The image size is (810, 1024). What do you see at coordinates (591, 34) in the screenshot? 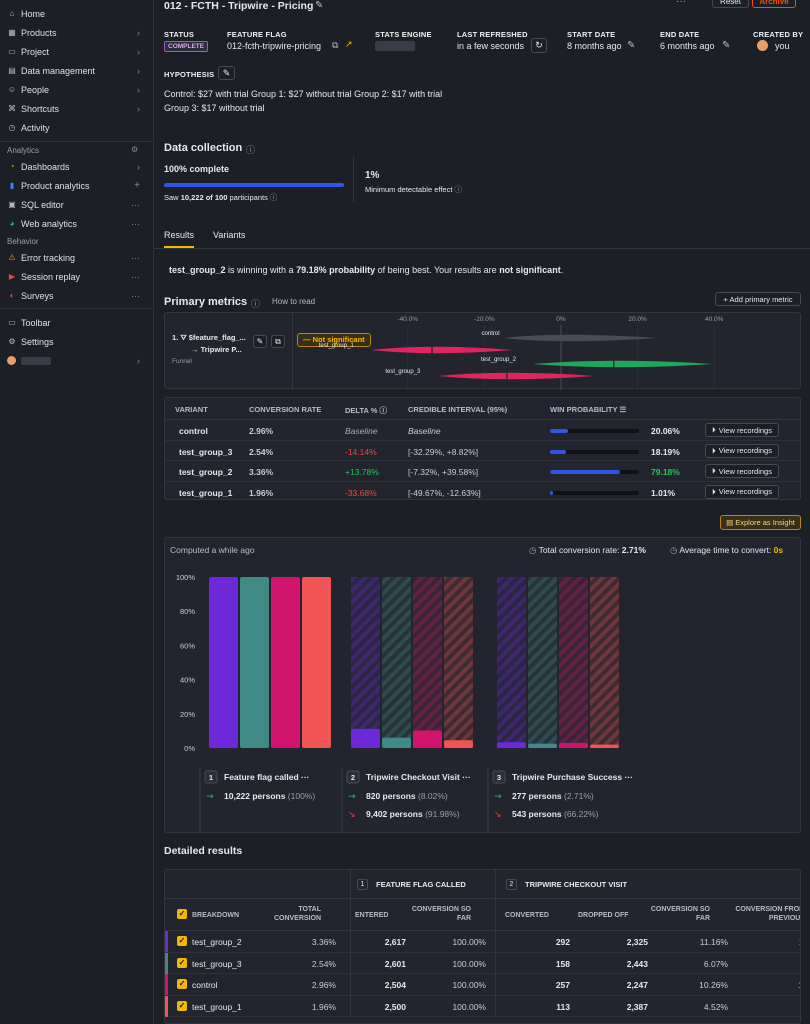
I see `start-date-label: START DATE` at bounding box center [591, 34].